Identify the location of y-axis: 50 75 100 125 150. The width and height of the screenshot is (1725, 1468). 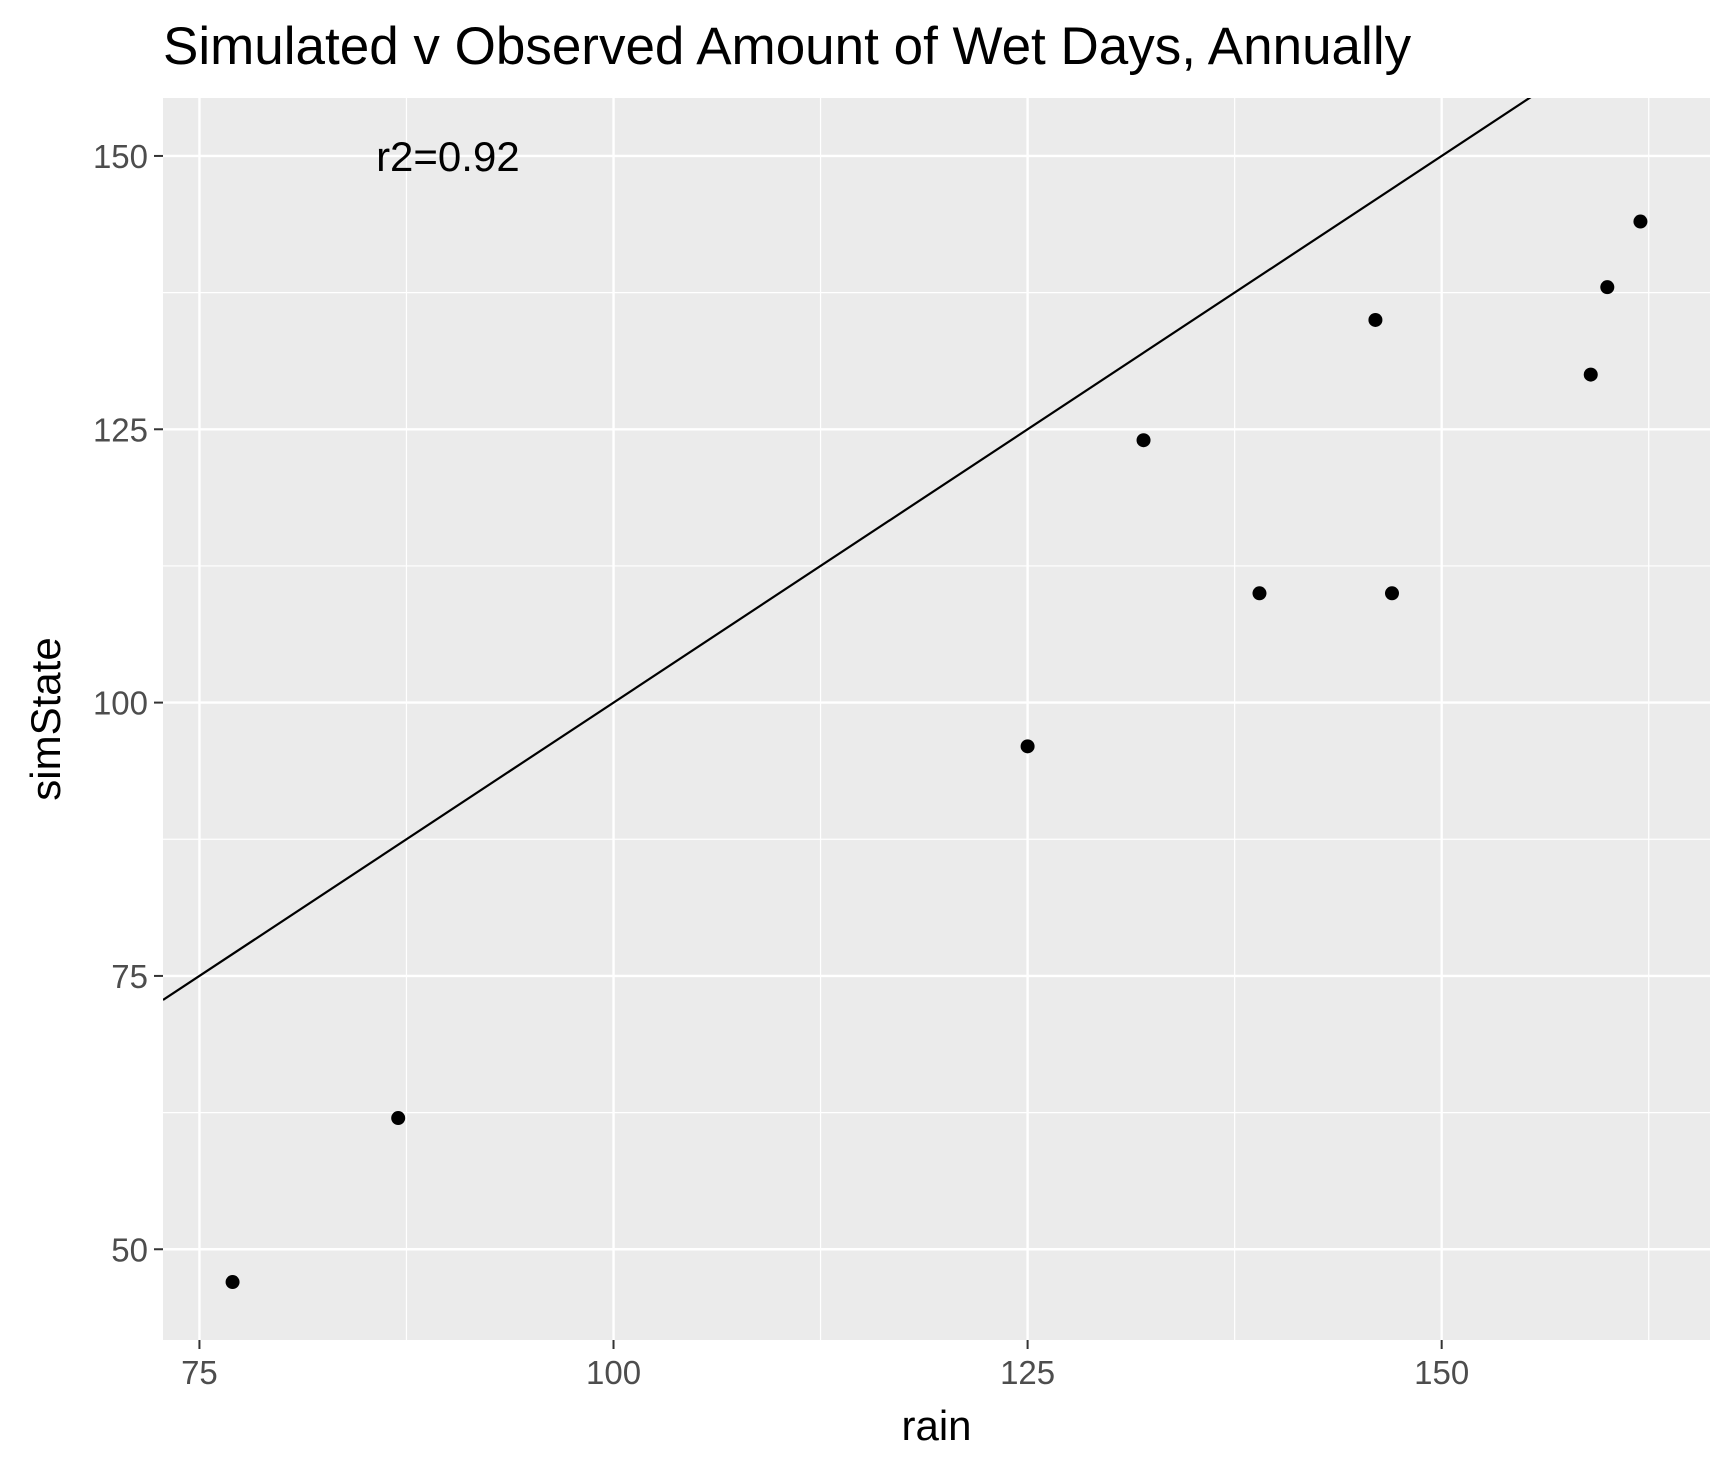
(128, 703).